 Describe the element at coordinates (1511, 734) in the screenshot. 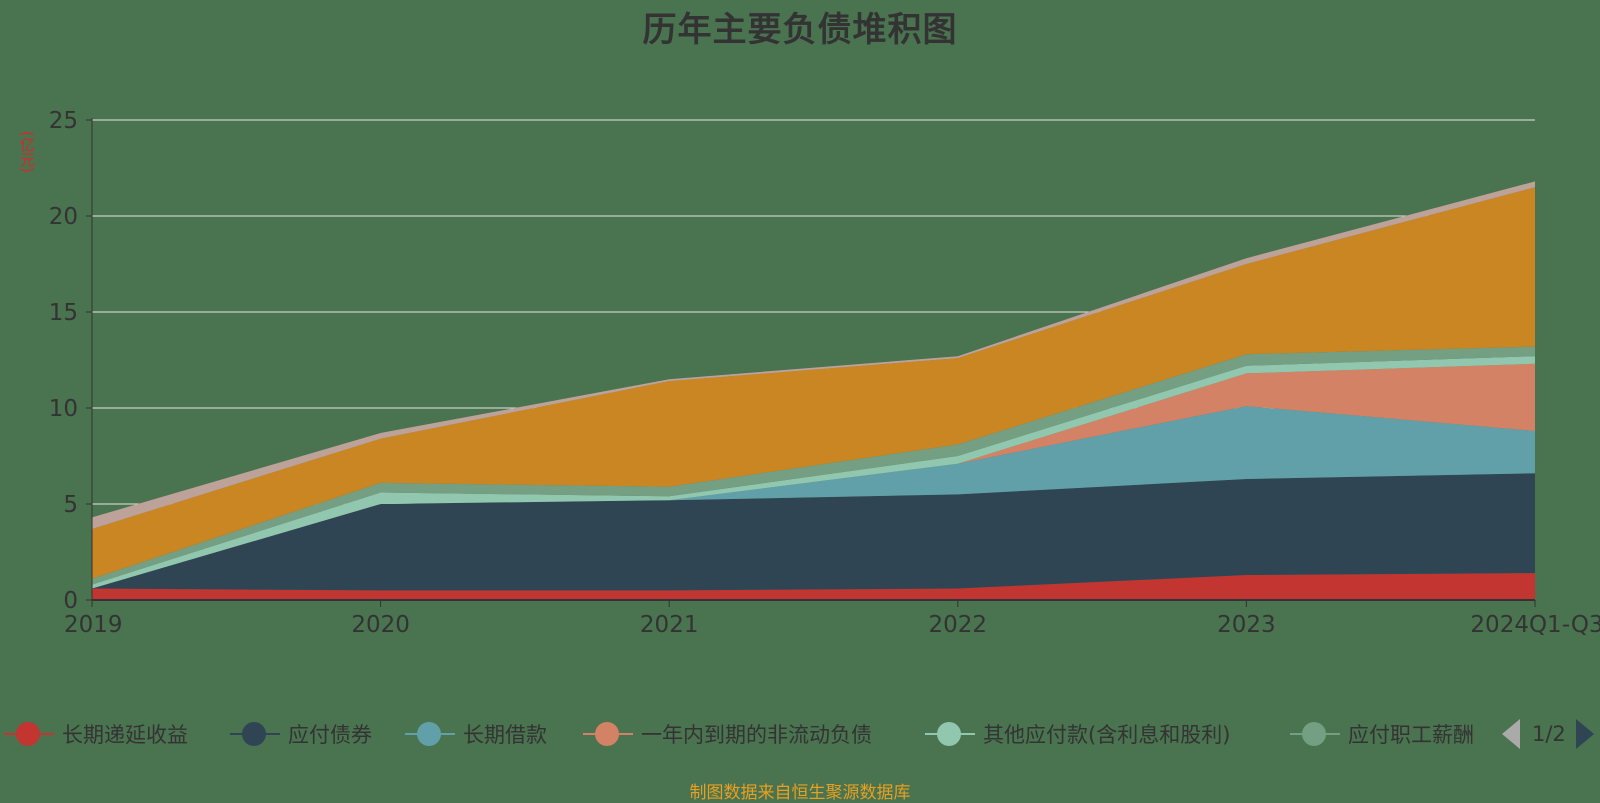

I see `legend-prev-page-icon` at that location.